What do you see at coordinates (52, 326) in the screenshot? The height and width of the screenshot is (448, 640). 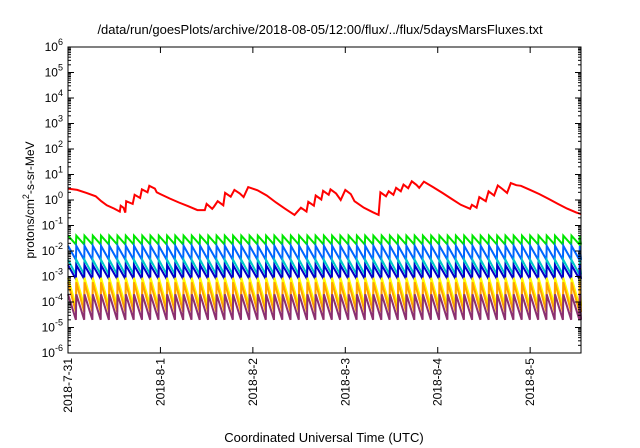 I see `y-tick-label-1: 10⁻⁵` at bounding box center [52, 326].